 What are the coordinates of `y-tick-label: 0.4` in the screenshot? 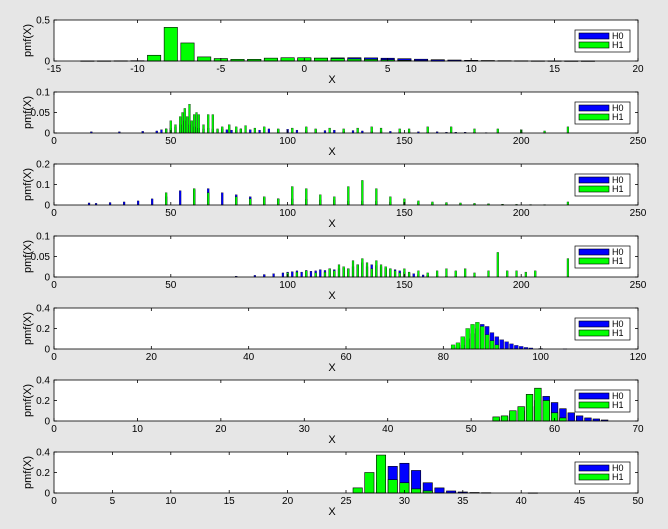 It's located at (43, 381).